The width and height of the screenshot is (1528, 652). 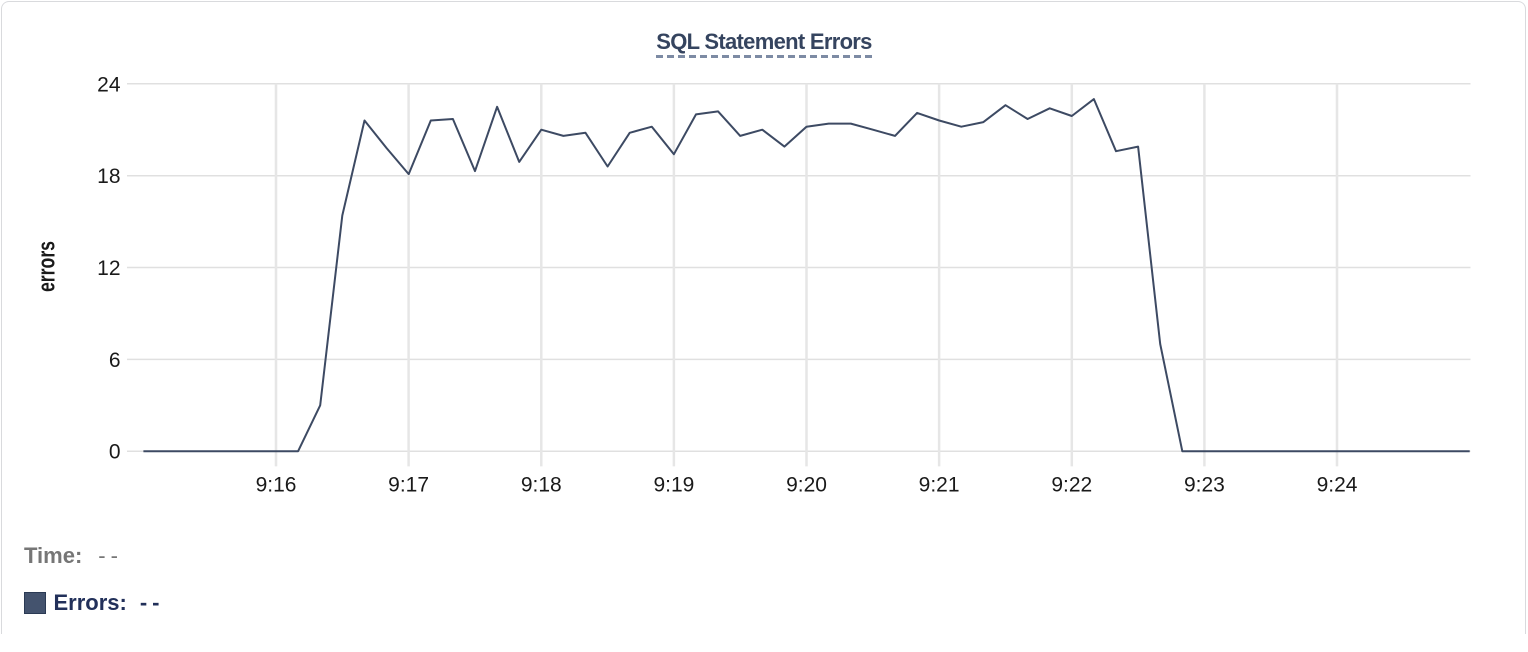 I want to click on svg-text: 9:20, so click(x=806, y=485).